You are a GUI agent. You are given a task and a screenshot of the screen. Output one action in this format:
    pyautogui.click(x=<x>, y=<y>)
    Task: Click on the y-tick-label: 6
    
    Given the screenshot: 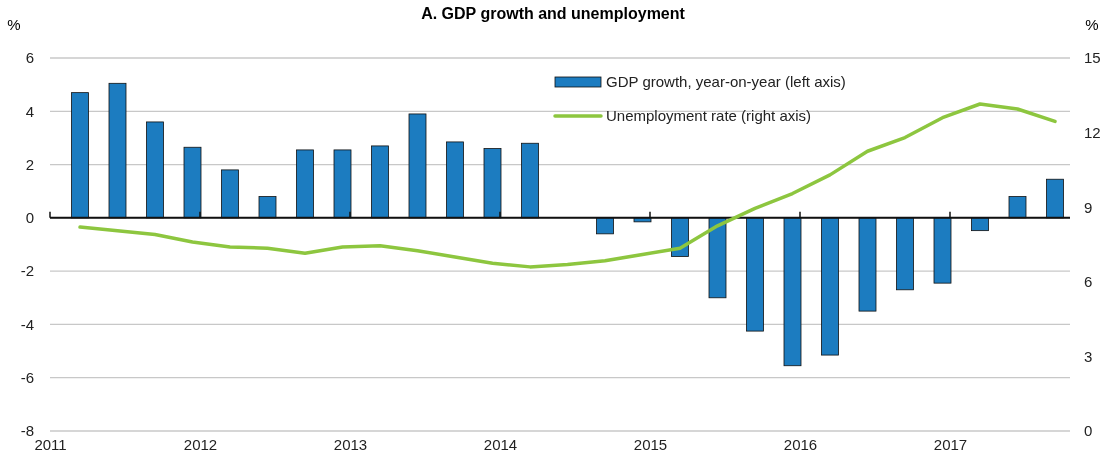 What is the action you would take?
    pyautogui.click(x=29, y=58)
    